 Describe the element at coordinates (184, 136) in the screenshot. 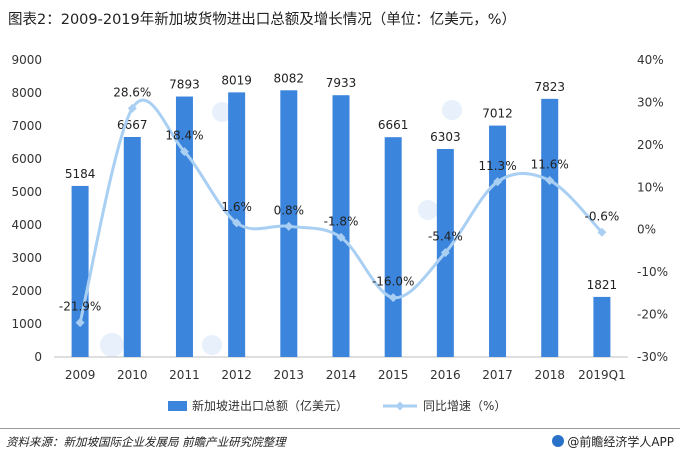

I see `growth-value-label: 18.4%` at that location.